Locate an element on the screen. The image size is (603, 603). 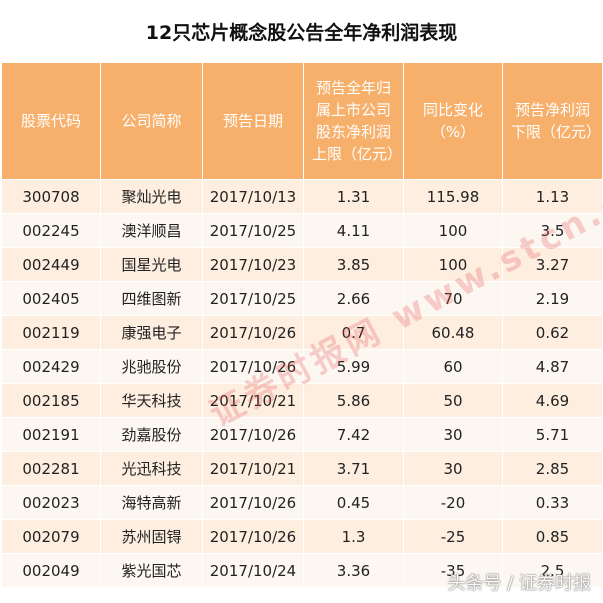
cell-stock-code: 002049 is located at coordinates (51, 570).